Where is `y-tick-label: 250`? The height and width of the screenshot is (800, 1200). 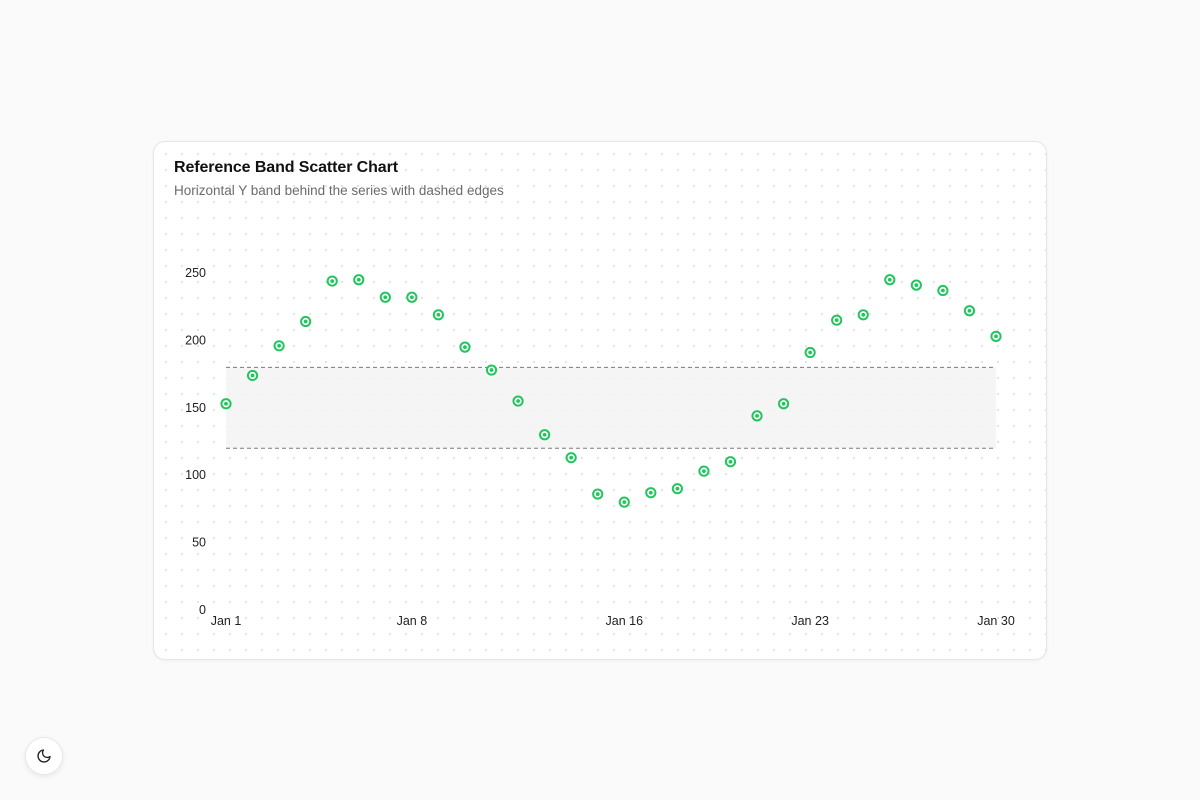 y-tick-label: 250 is located at coordinates (195, 273).